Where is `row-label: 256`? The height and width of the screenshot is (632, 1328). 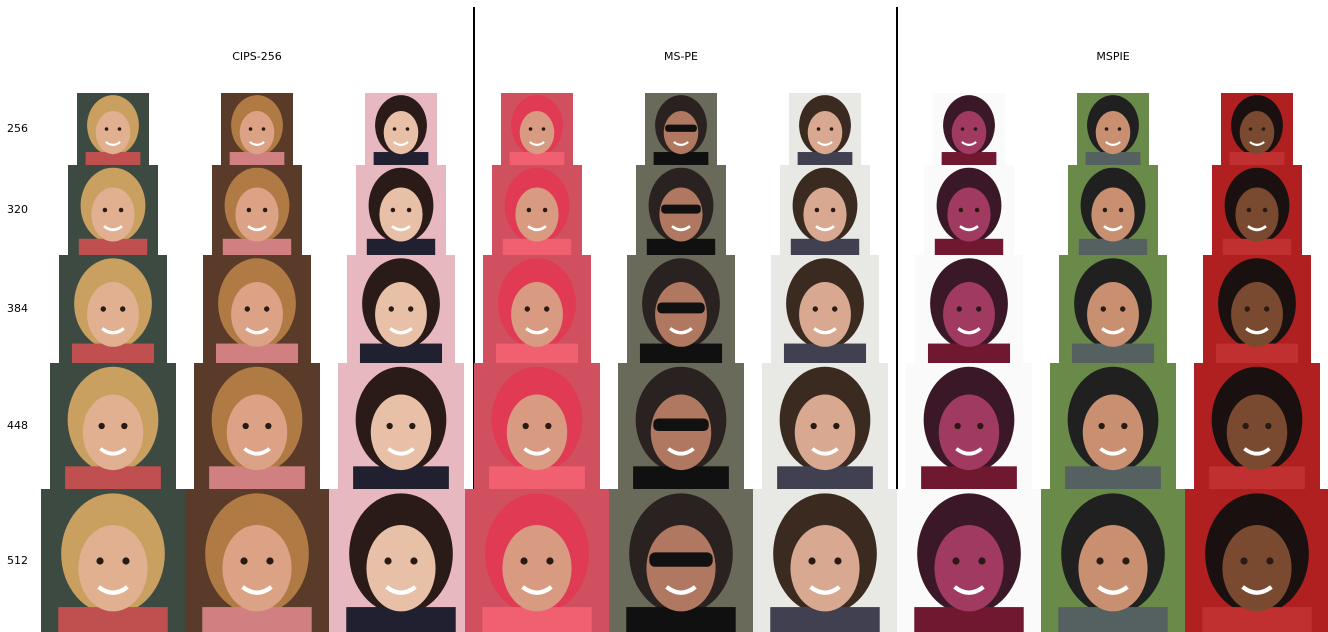 row-label: 256 is located at coordinates (17, 128).